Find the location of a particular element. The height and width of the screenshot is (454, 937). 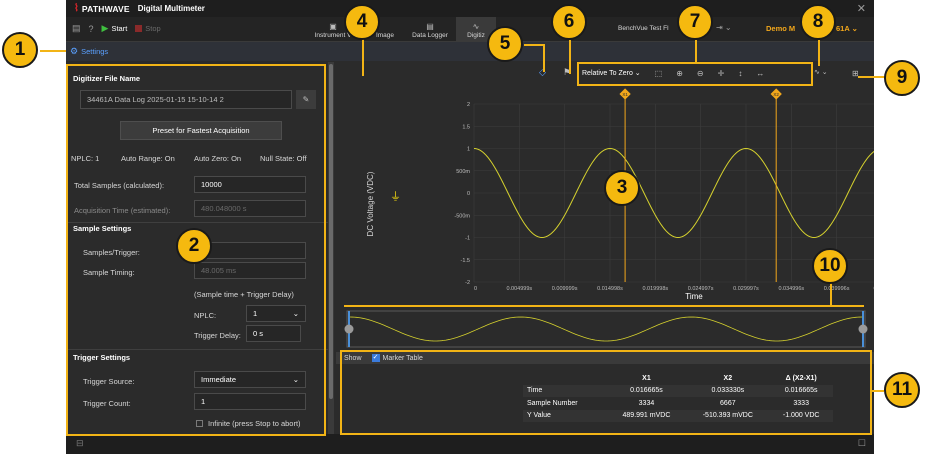

overview-waveform is located at coordinates (606, 329).